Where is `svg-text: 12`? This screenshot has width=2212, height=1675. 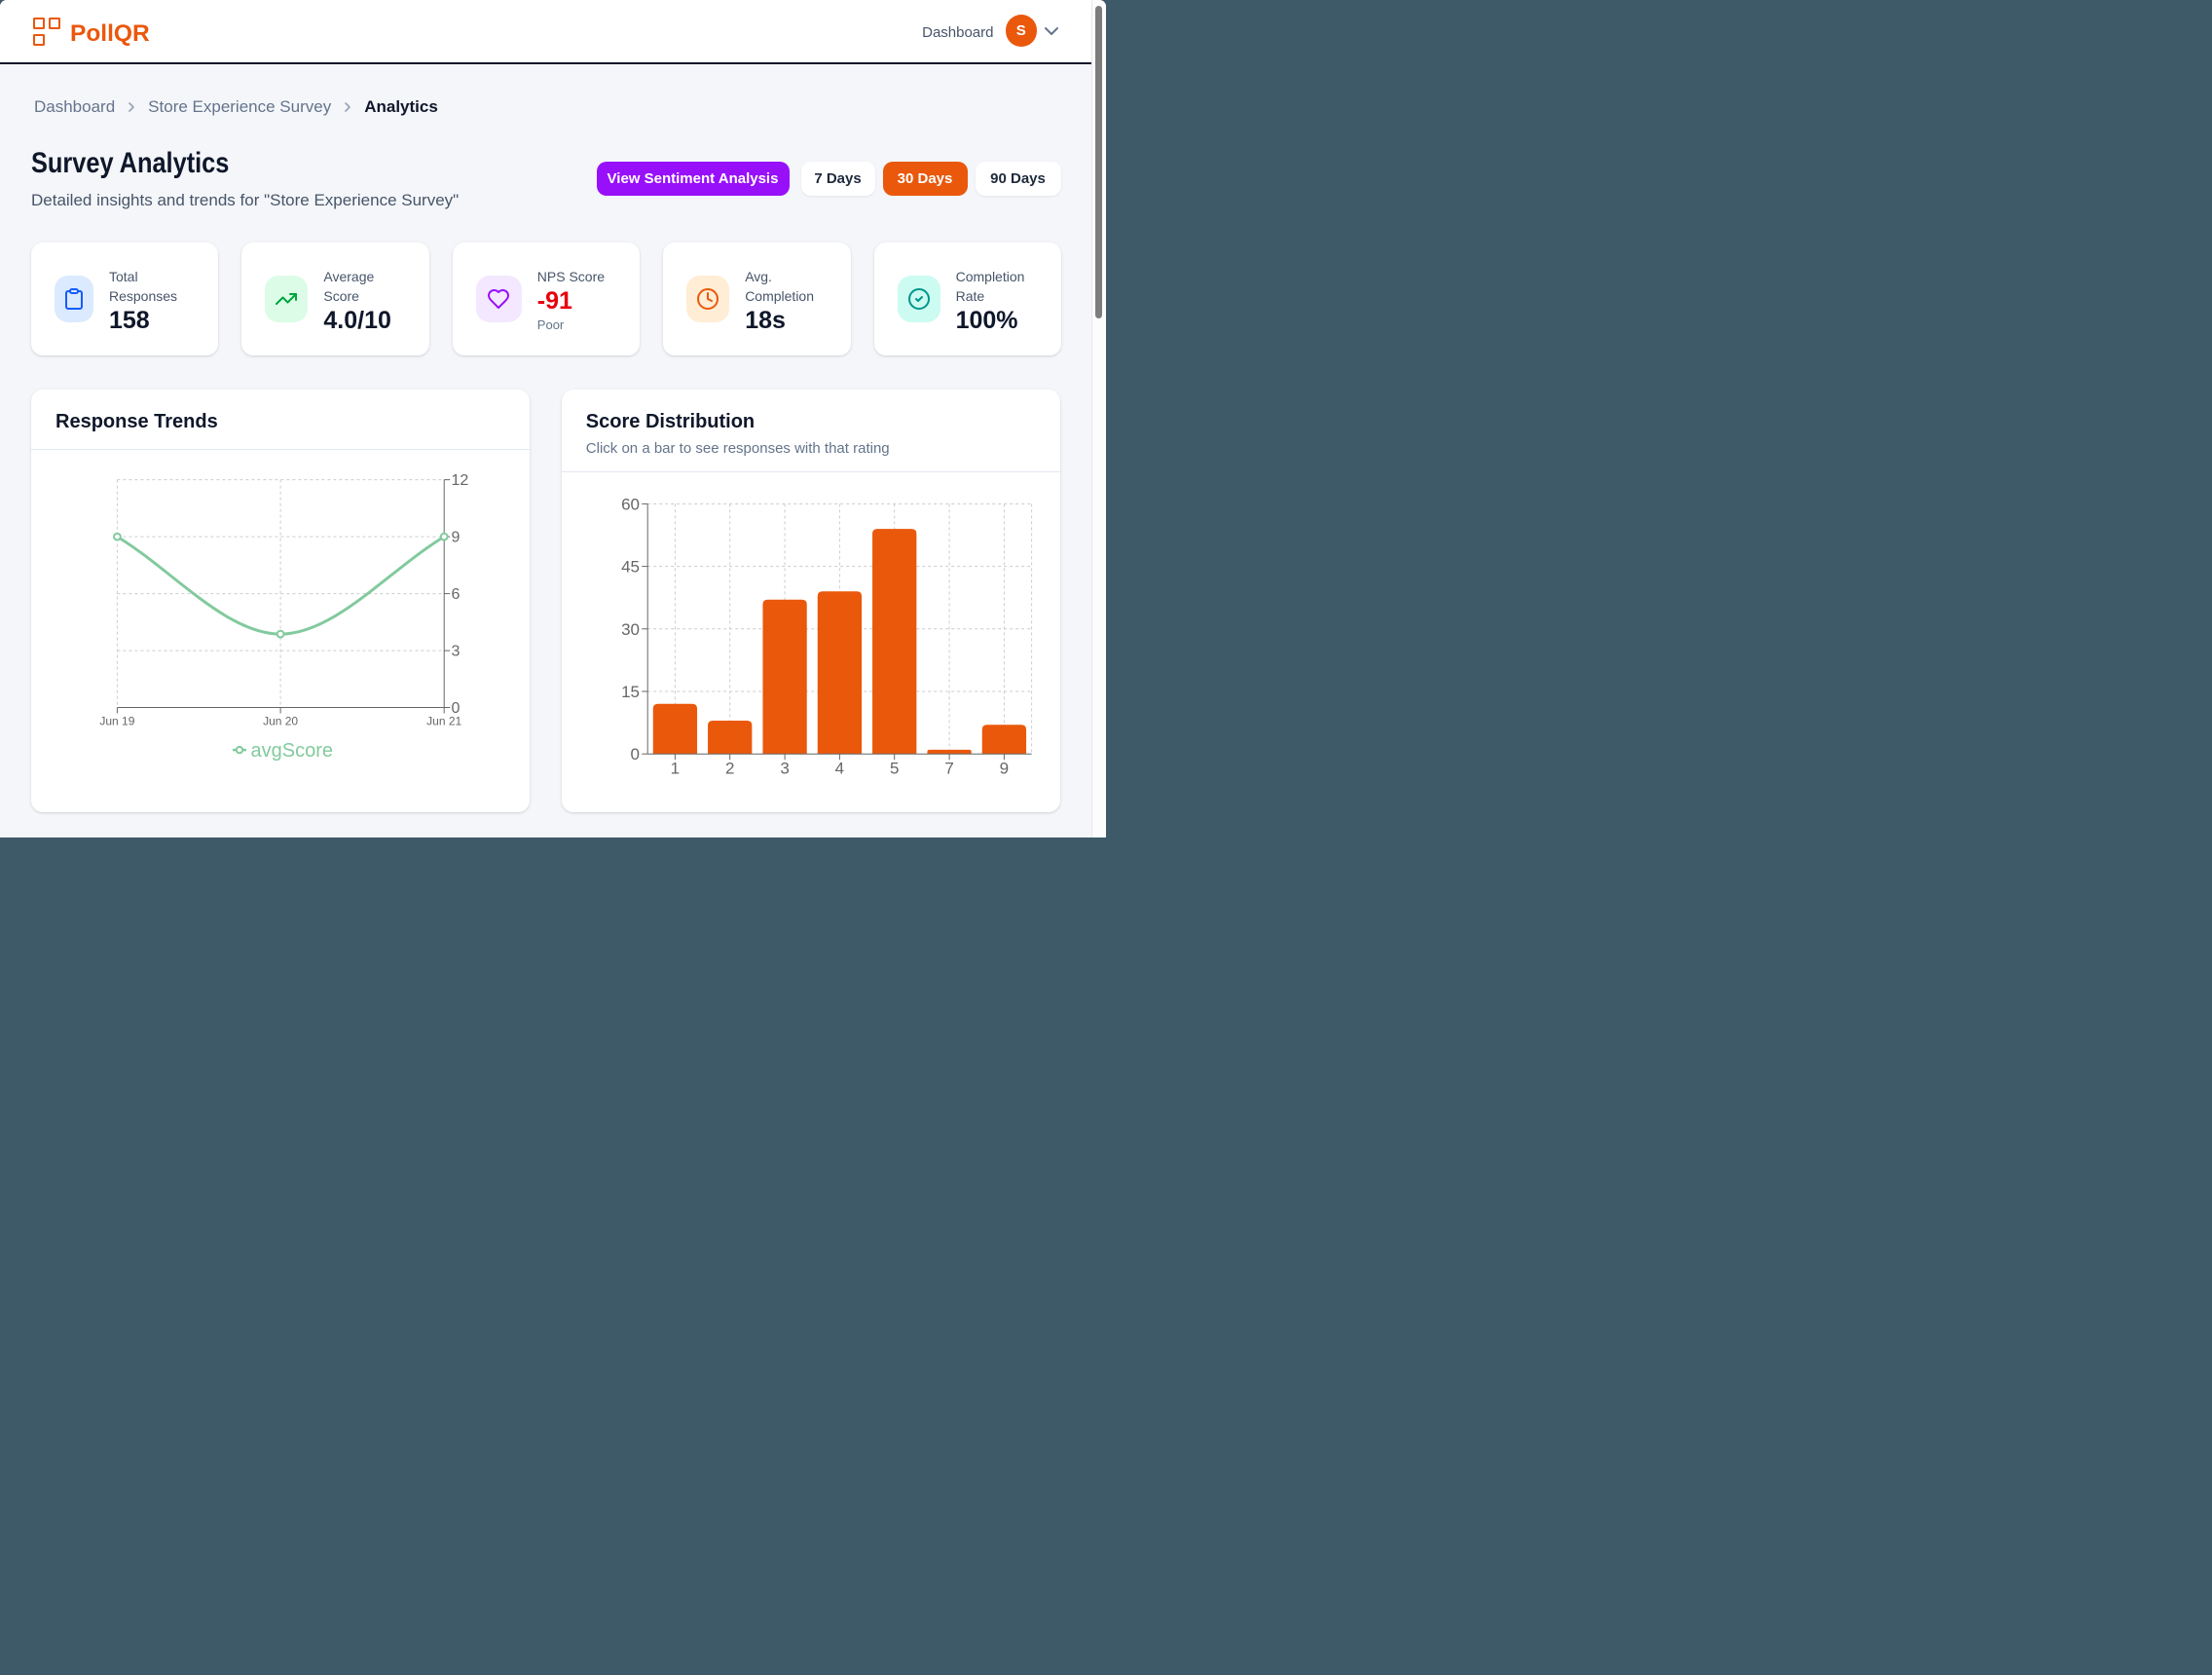 svg-text: 12 is located at coordinates (460, 480).